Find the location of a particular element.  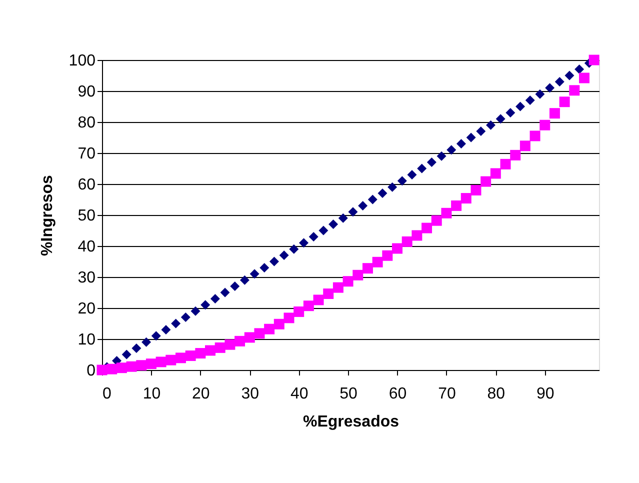

x-tick-label: 50 is located at coordinates (349, 394).